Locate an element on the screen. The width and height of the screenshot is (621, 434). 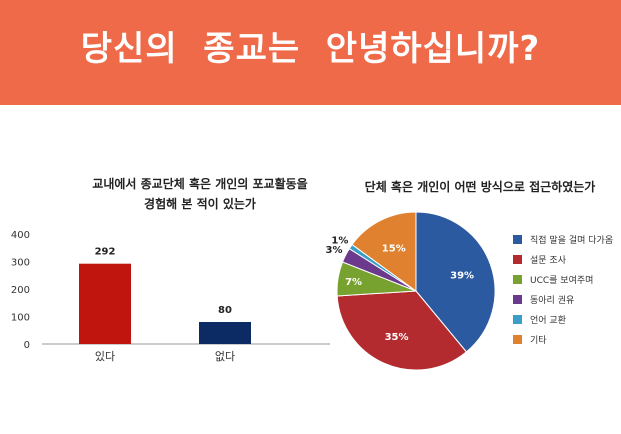
y-tick-label: 400 is located at coordinates (20, 235).